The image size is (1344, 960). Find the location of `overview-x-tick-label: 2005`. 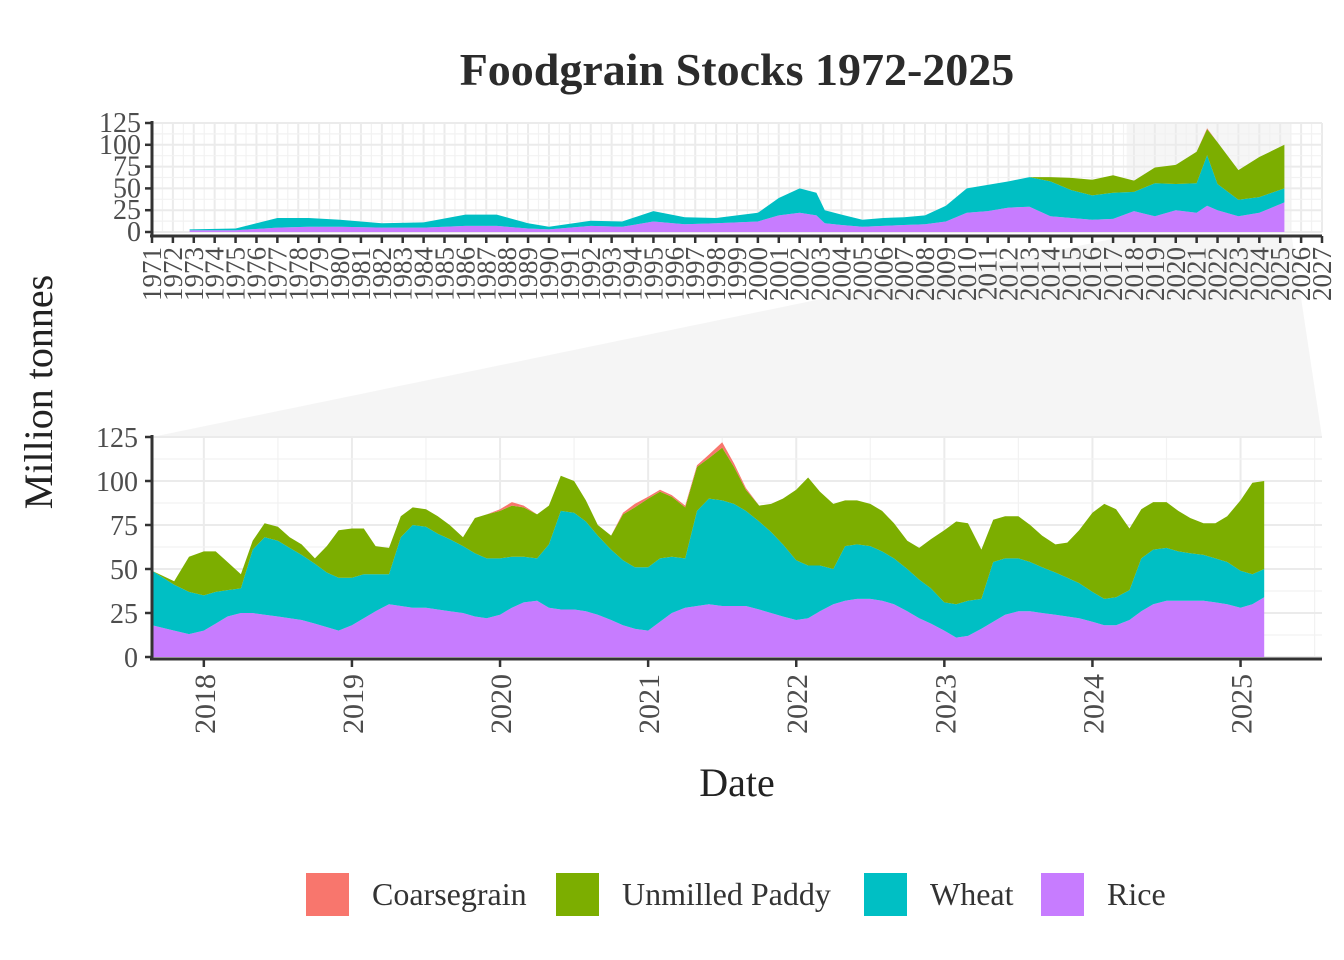

overview-x-tick-label: 2005 is located at coordinates (862, 274).